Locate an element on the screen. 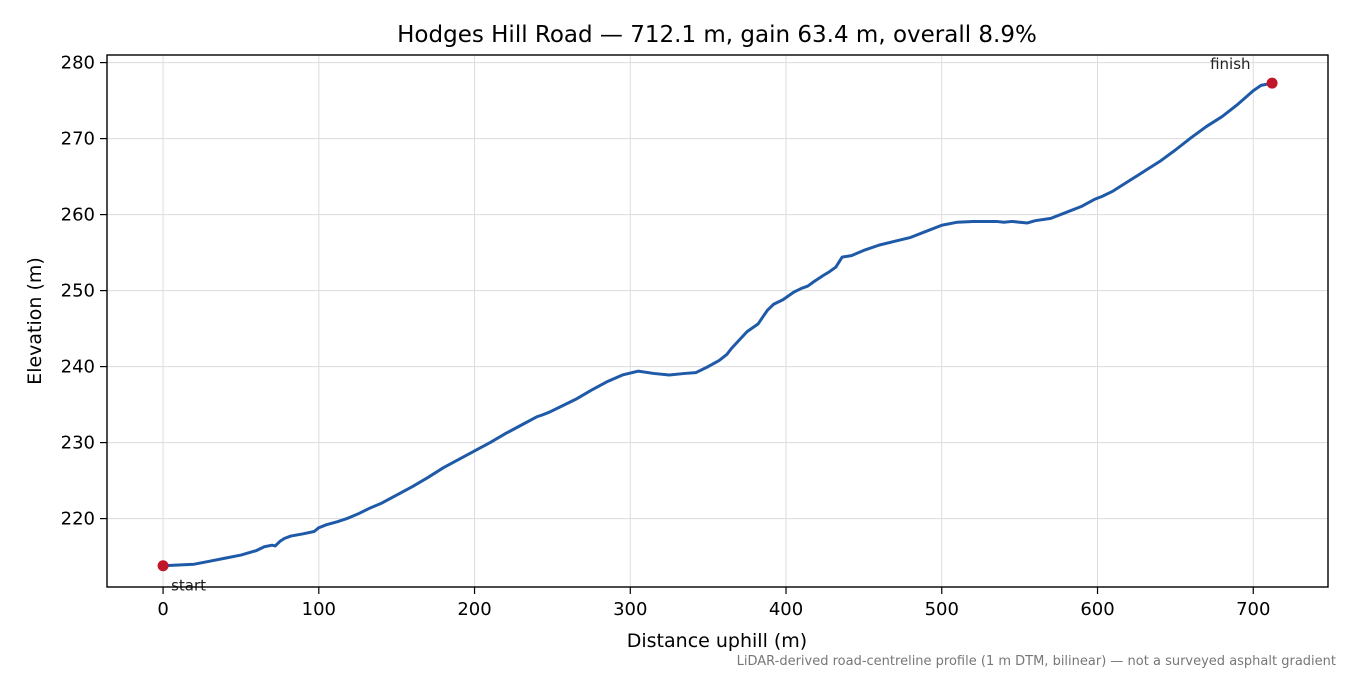 Image resolution: width=1350 pixels, height=675 pixels. y-tick-label: 220 is located at coordinates (78, 519).